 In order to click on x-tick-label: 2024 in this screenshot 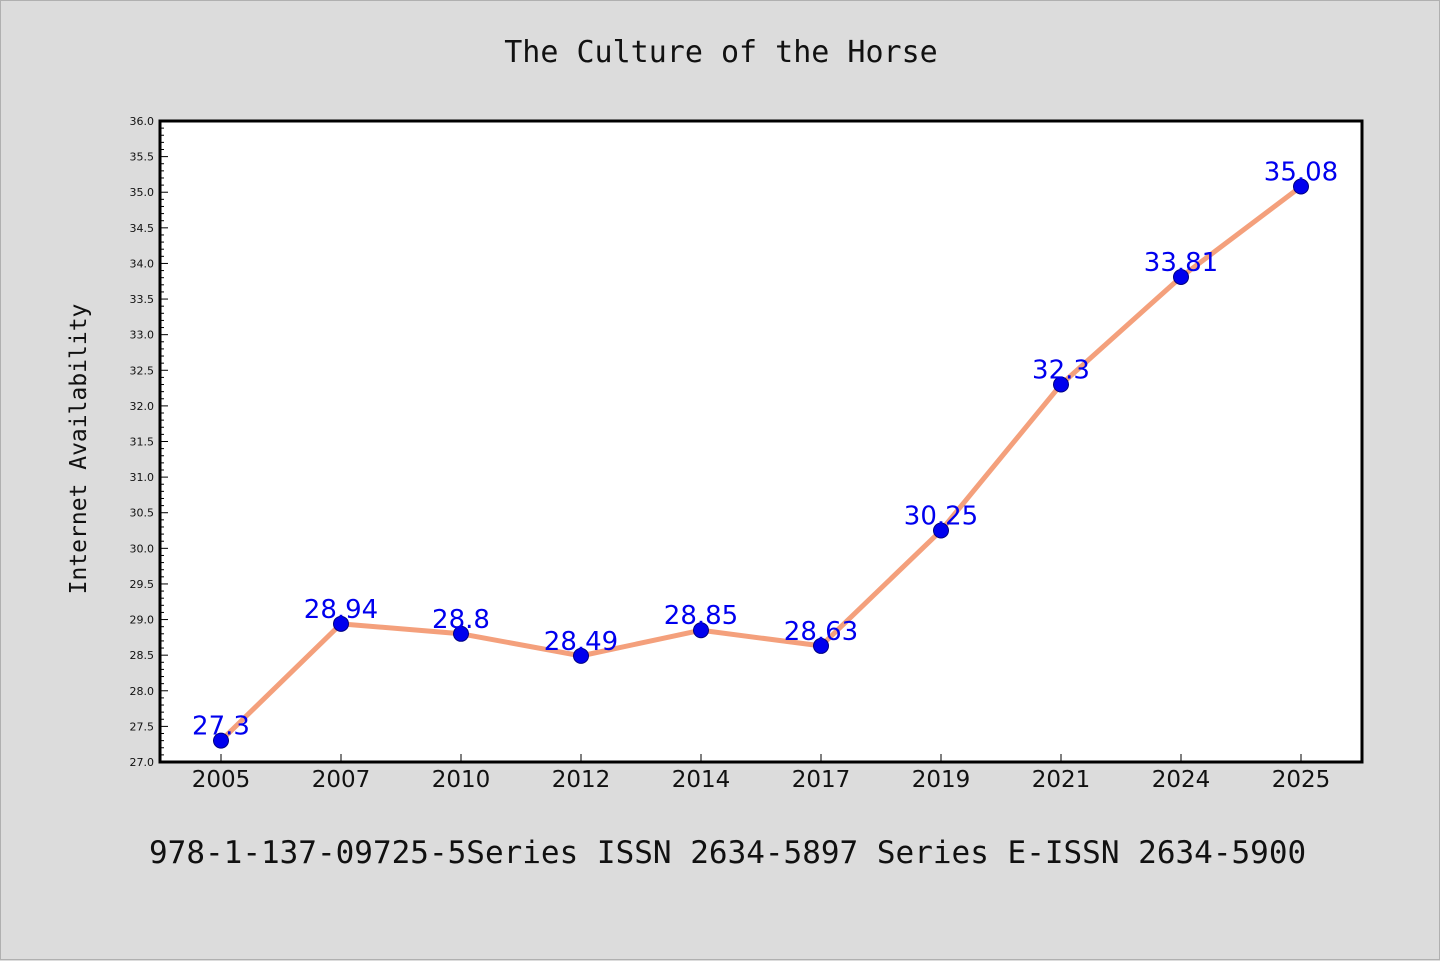, I will do `click(1181, 780)`.